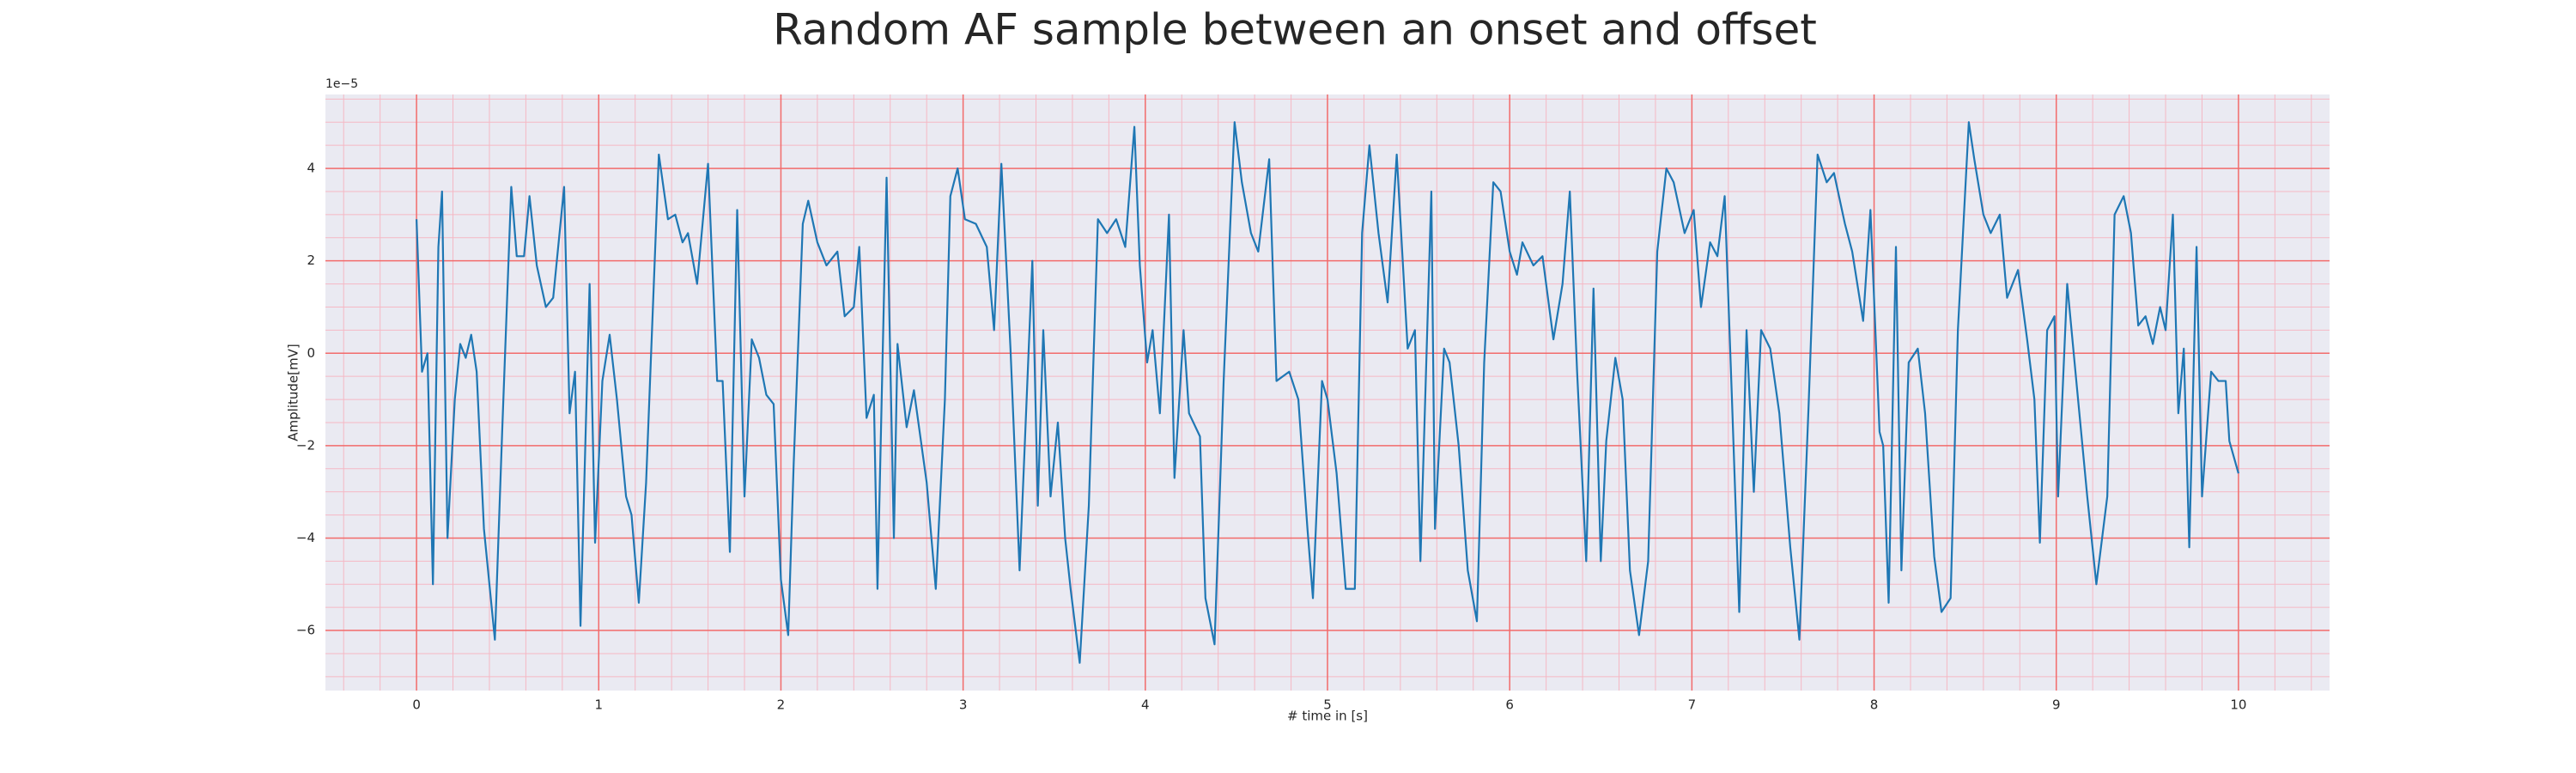 Image resolution: width=2576 pixels, height=773 pixels. Describe the element at coordinates (305, 537) in the screenshot. I see `y-tick-label: −4` at that location.